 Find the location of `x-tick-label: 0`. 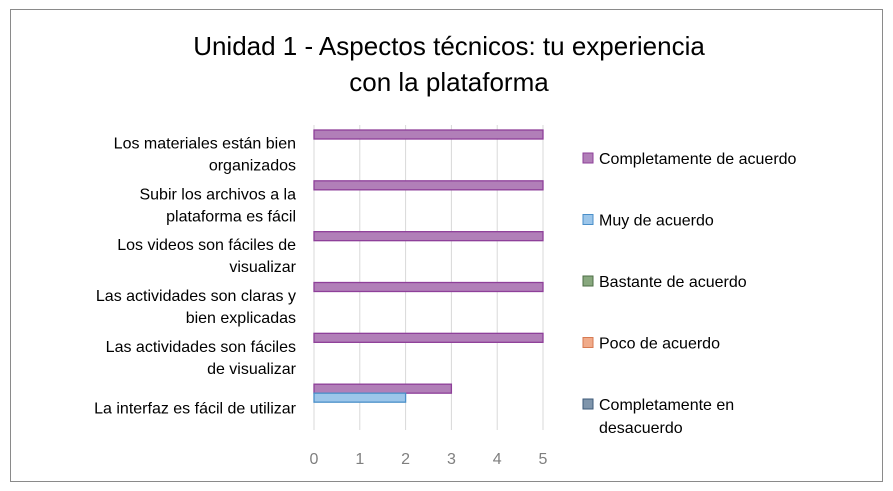

x-tick-label: 0 is located at coordinates (314, 459).